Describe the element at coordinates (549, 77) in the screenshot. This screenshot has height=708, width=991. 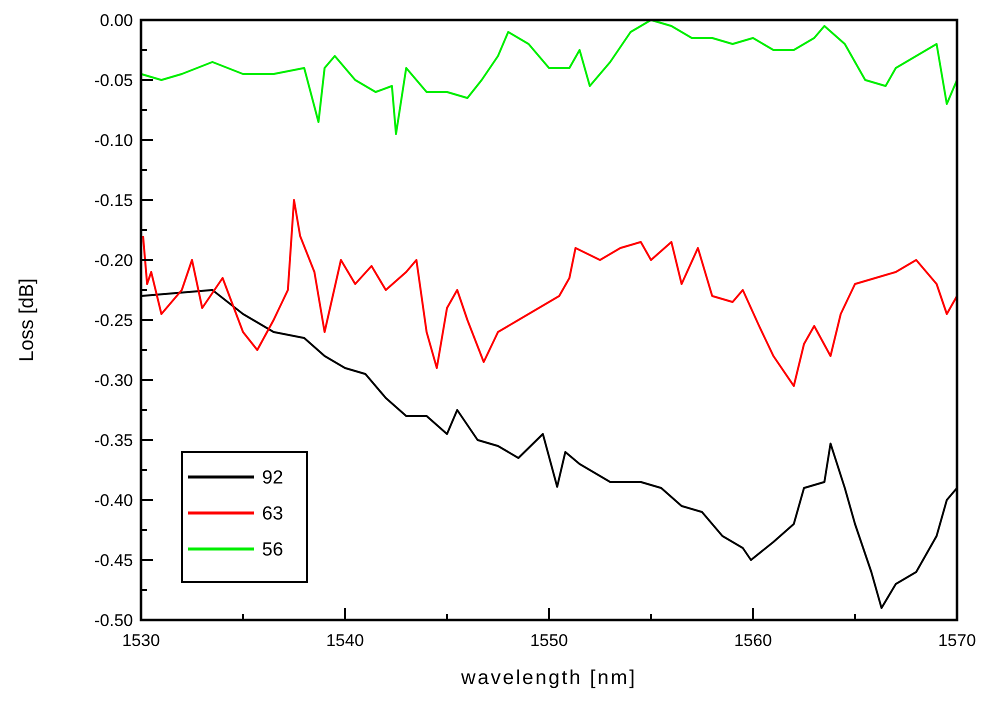
I see `line-series` at that location.